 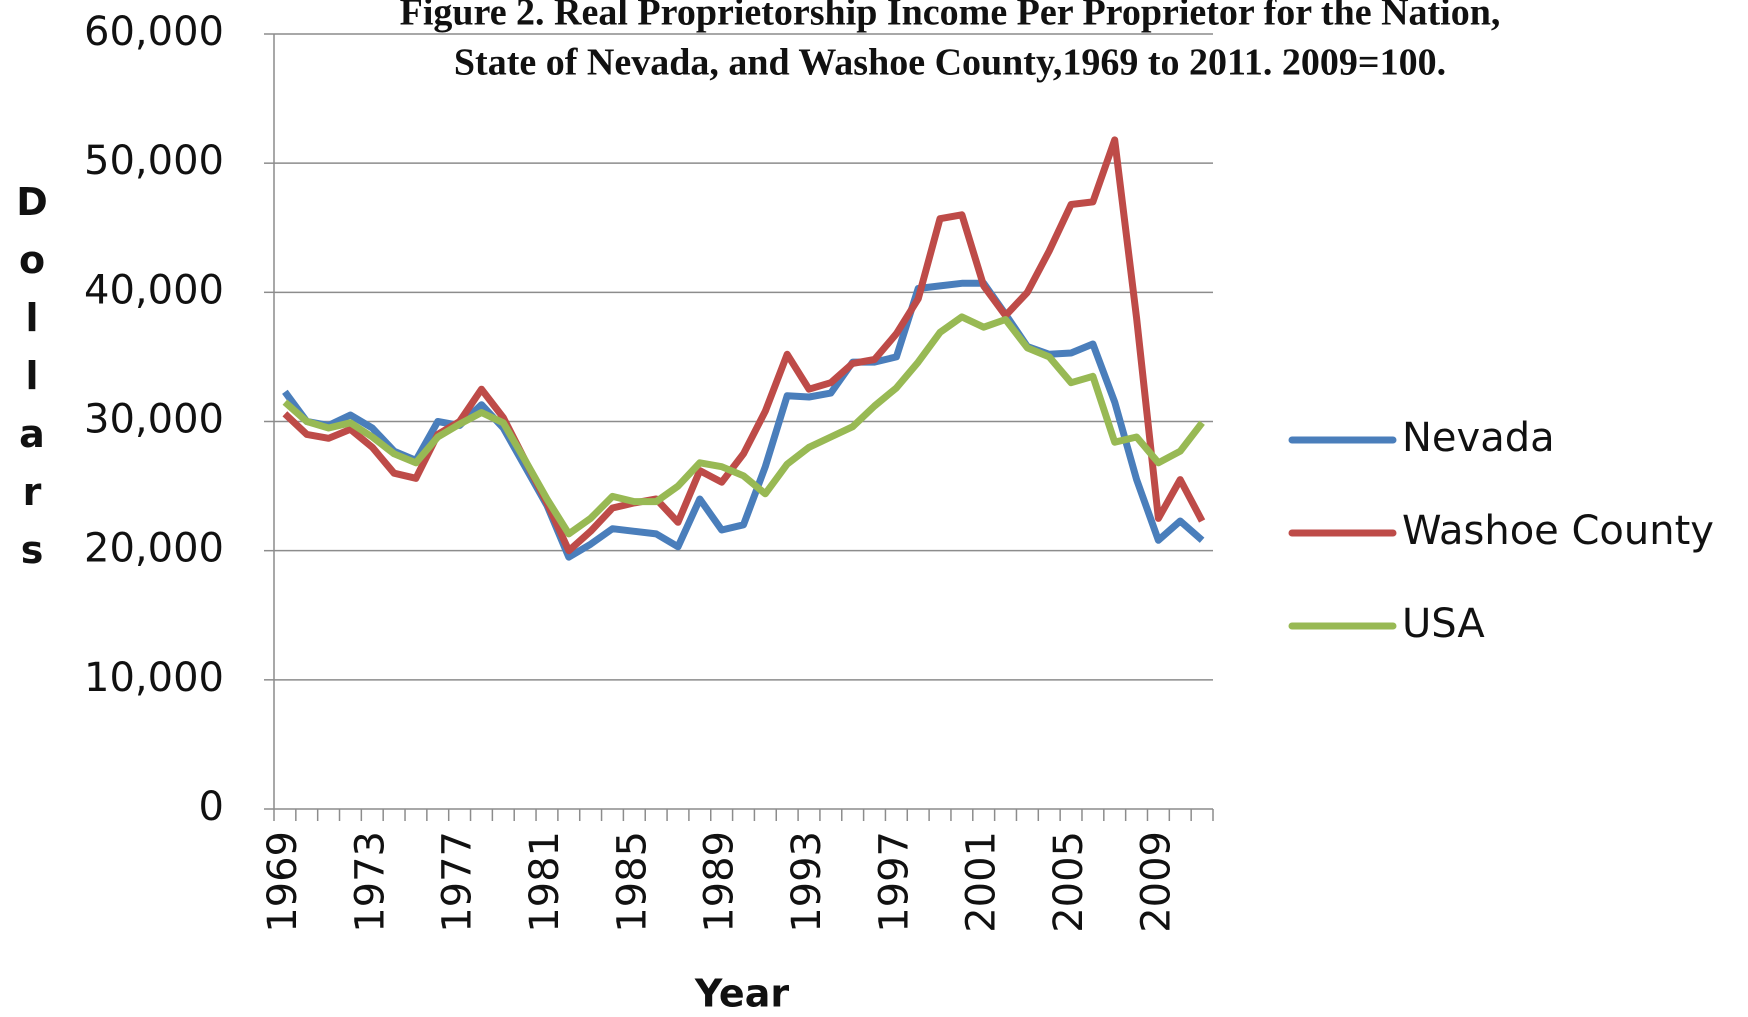 What do you see at coordinates (1443, 624) in the screenshot?
I see `legend-label: USA` at bounding box center [1443, 624].